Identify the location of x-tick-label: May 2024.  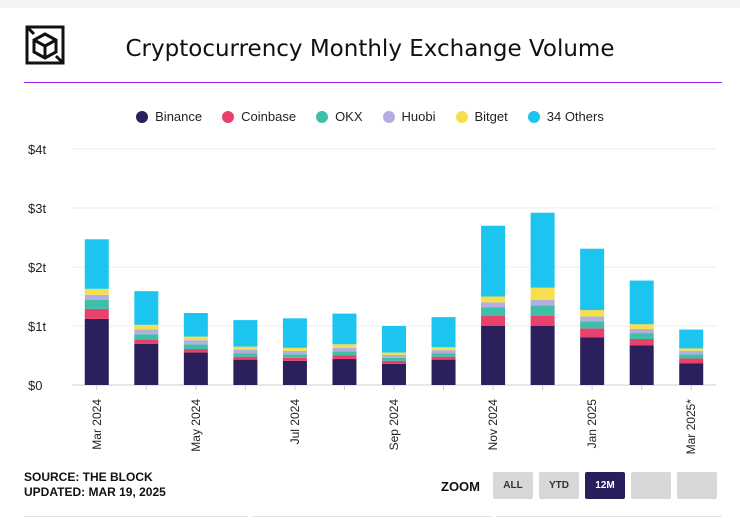
(196, 425).